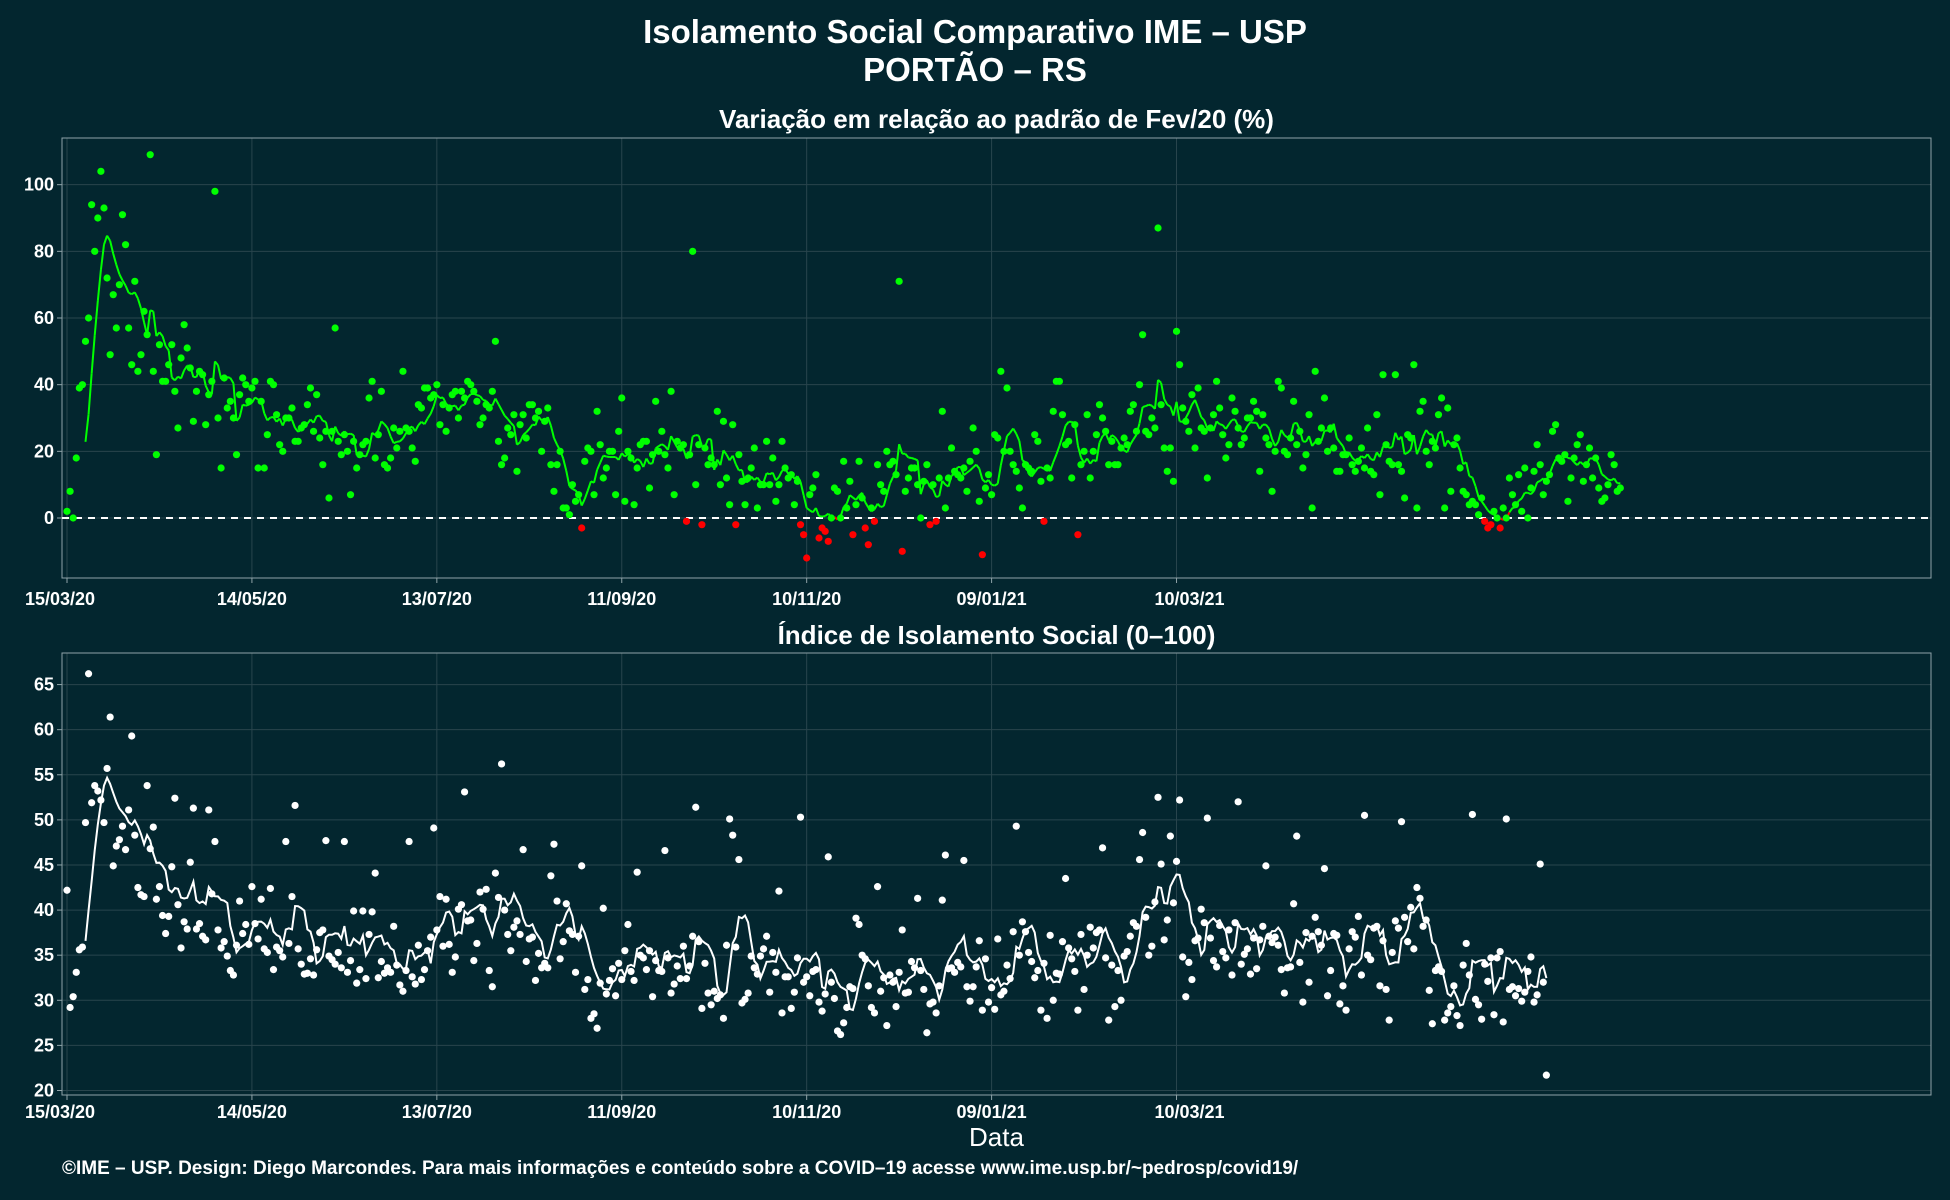 This screenshot has height=1200, width=1950. I want to click on y-tick-label: 25, so click(44, 1045).